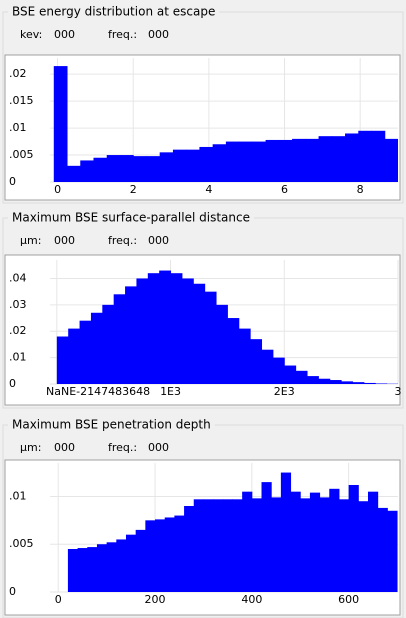 Image resolution: width=406 pixels, height=618 pixels. What do you see at coordinates (58, 599) in the screenshot?
I see `x-tick-label: 0` at bounding box center [58, 599].